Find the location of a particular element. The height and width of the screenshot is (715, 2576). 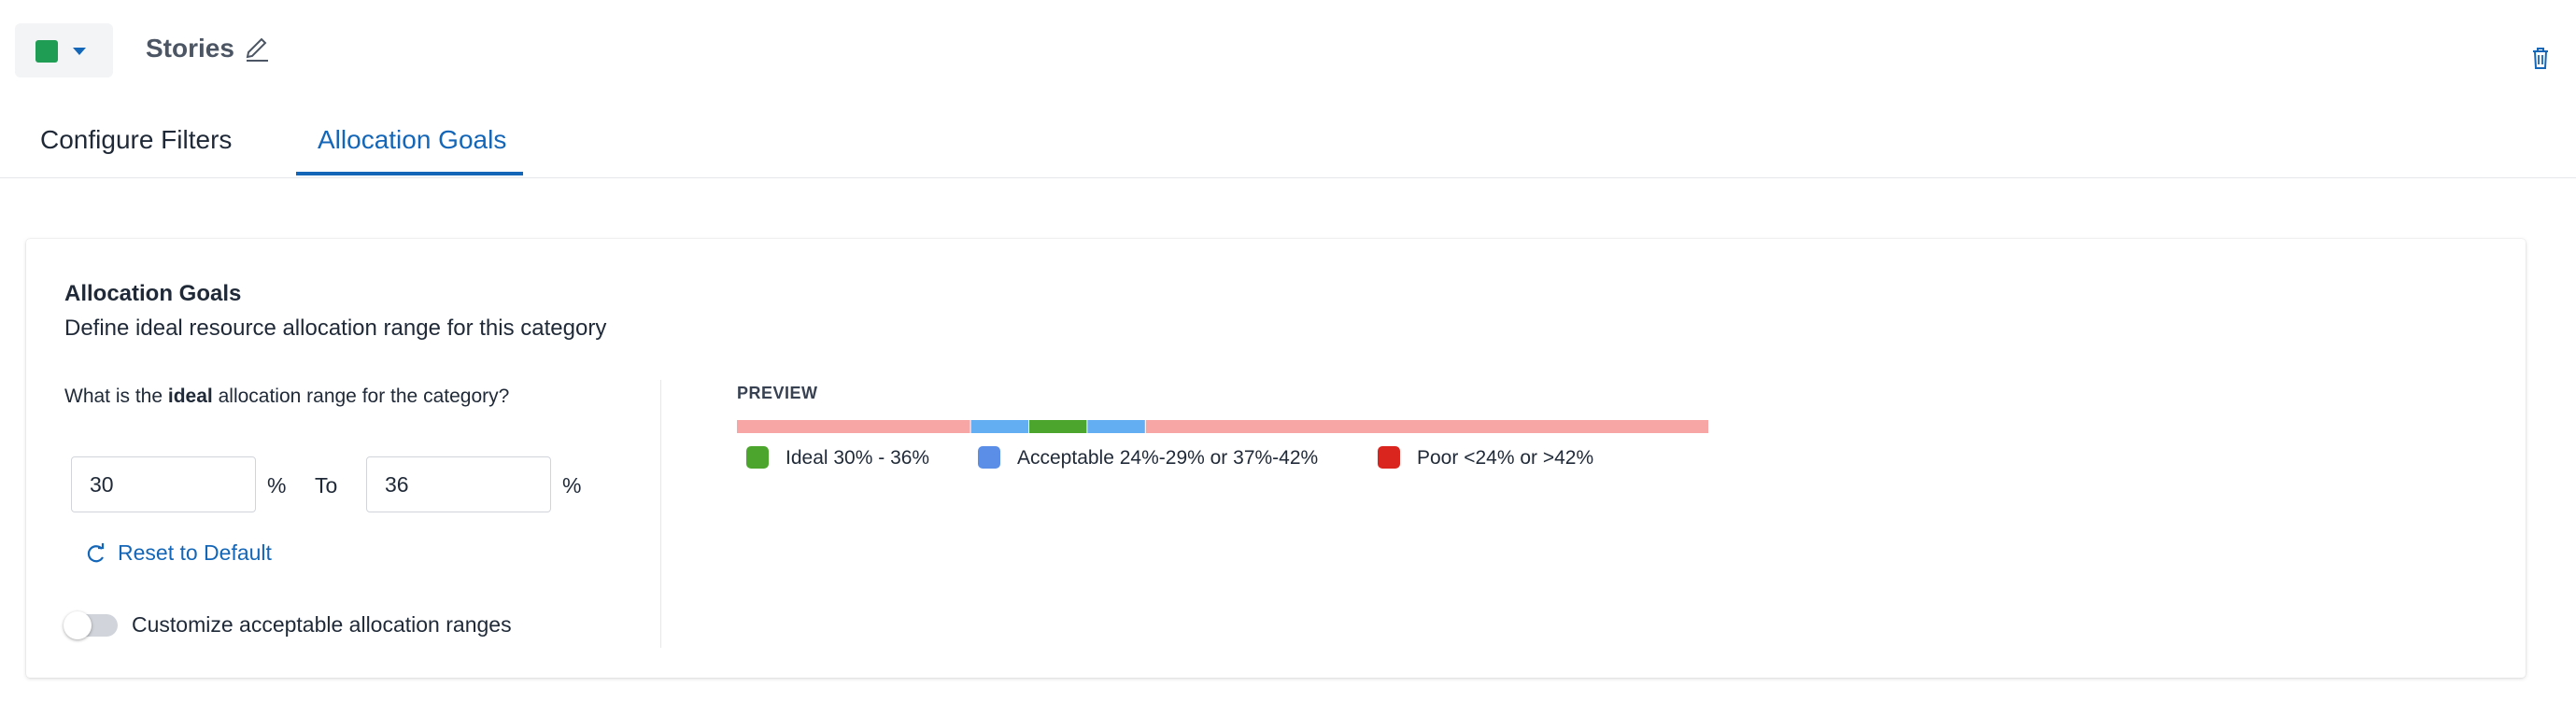

card-title: Allocation Goals is located at coordinates (153, 293).